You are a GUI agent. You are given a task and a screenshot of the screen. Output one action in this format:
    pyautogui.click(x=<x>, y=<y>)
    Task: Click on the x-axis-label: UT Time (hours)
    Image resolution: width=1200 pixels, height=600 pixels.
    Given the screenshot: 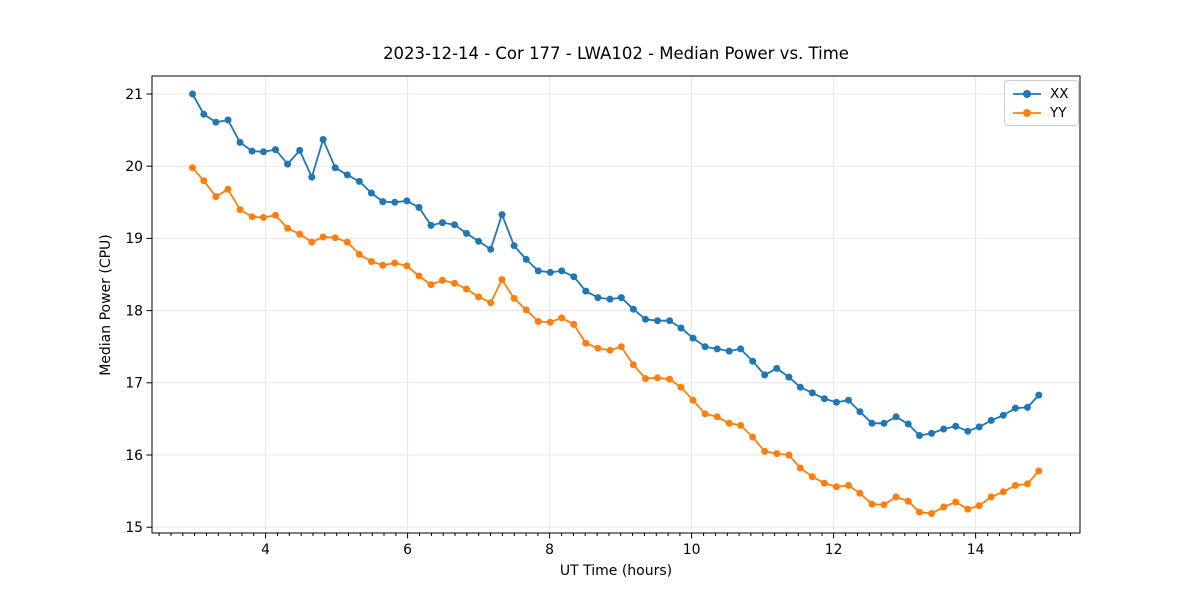 What is the action you would take?
    pyautogui.click(x=616, y=571)
    